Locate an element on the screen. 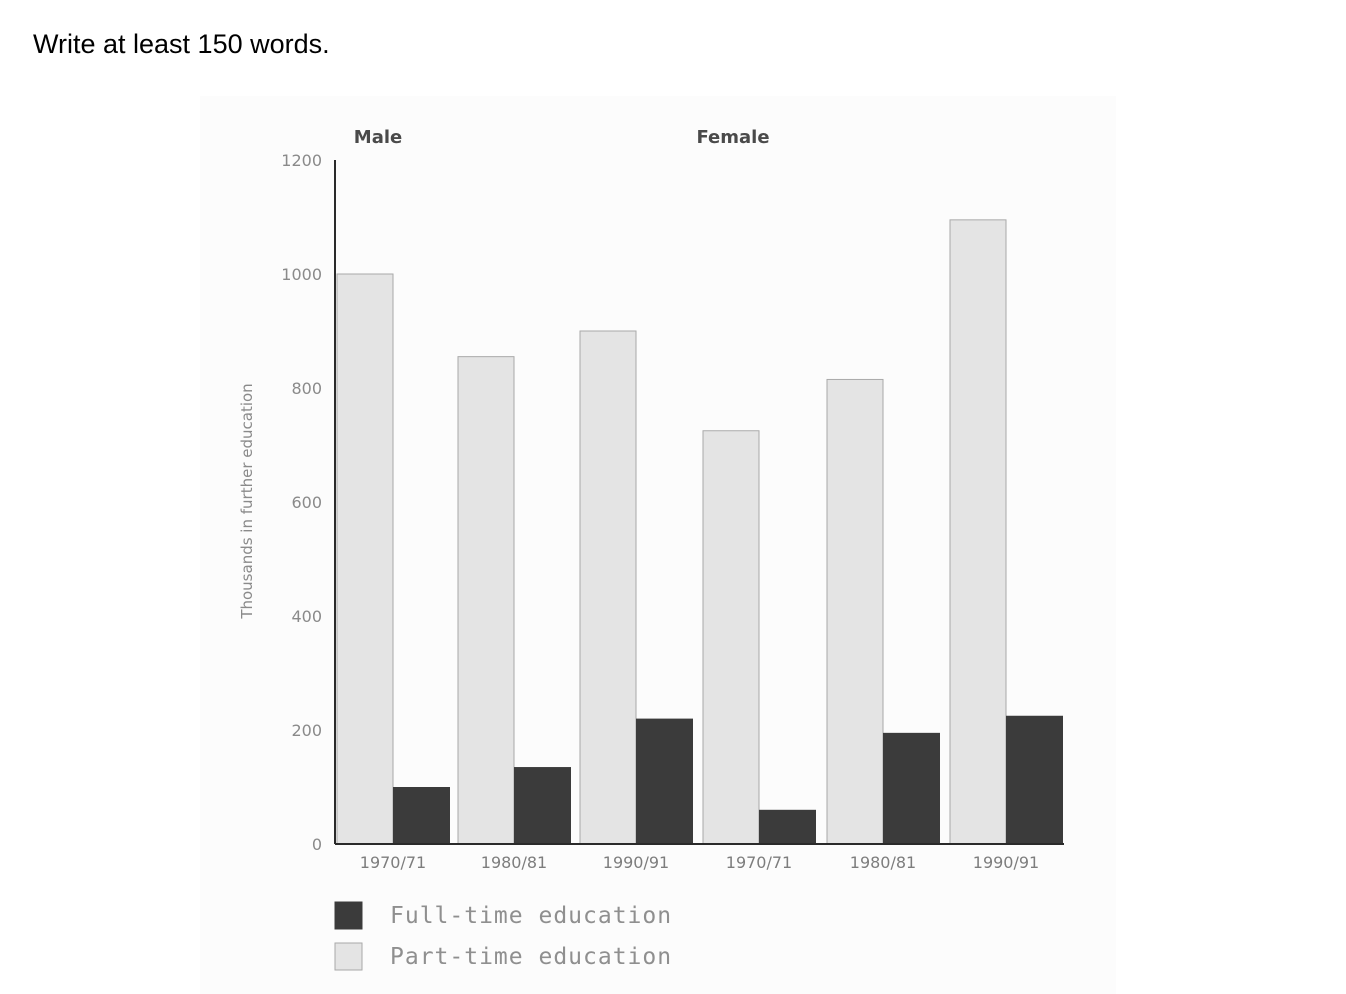  y-tick-label: 800 is located at coordinates (306, 388).